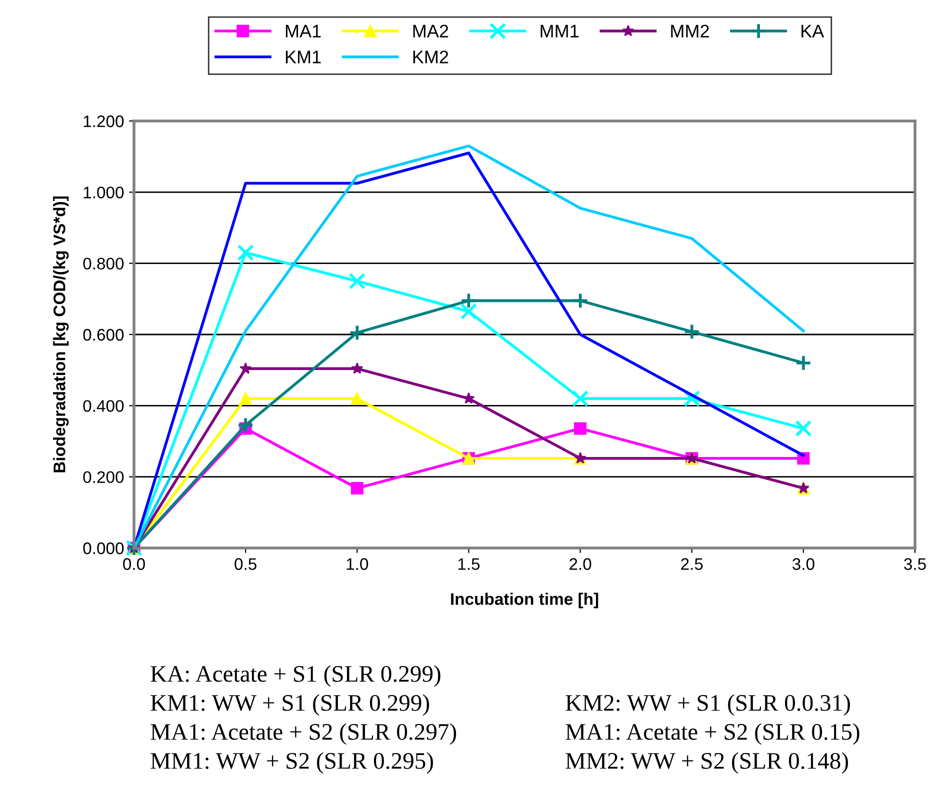 This screenshot has width=931, height=792. I want to click on x-tick-label: 2.0, so click(581, 564).